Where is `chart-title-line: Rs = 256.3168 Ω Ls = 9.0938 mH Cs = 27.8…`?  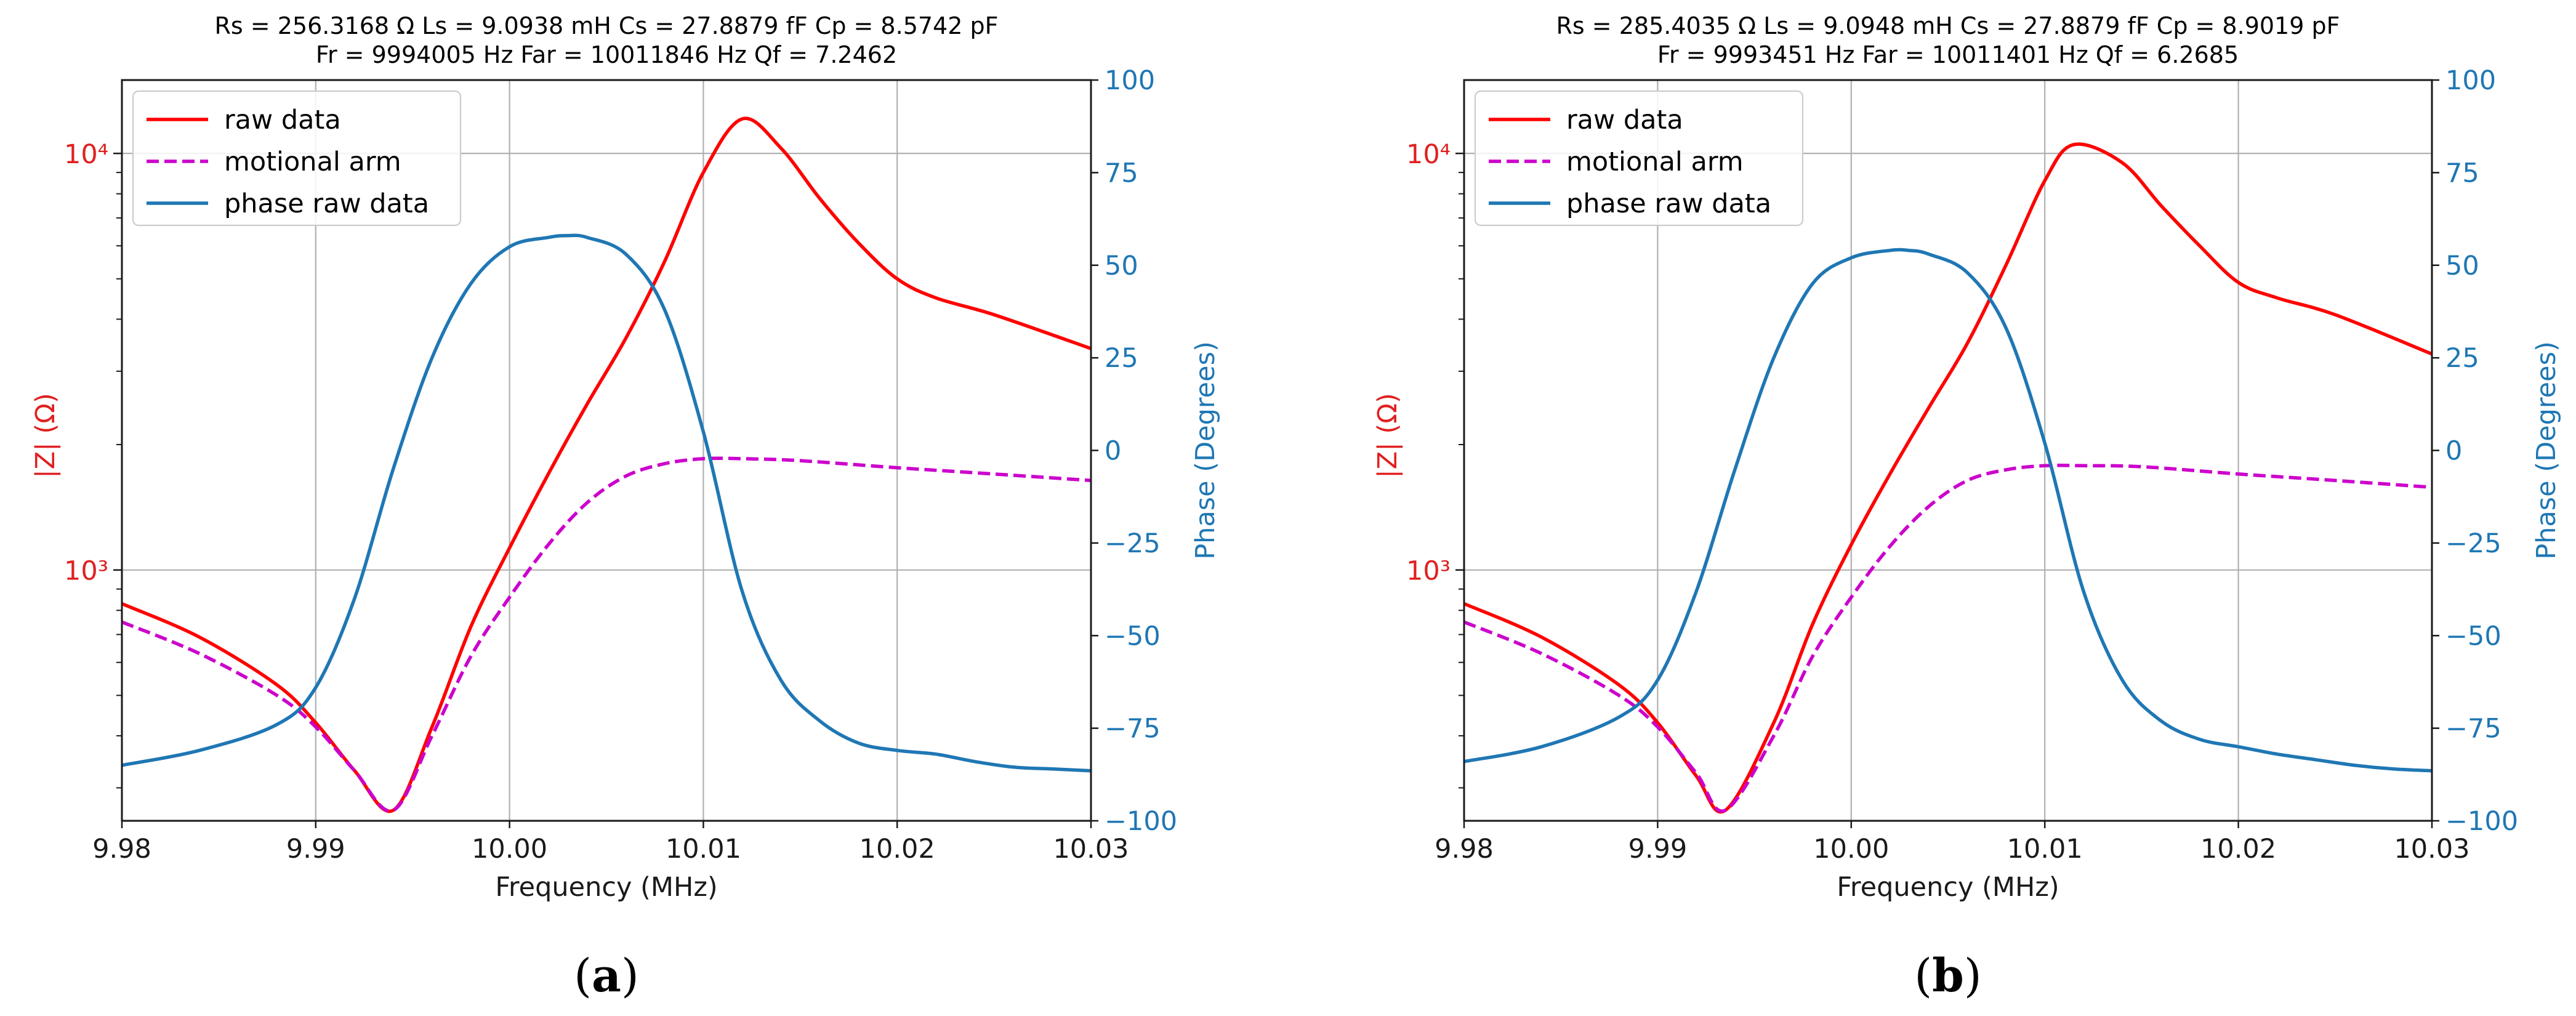 chart-title-line: Rs = 256.3168 Ω Ls = 9.0938 mH Cs = 27.8… is located at coordinates (607, 25).